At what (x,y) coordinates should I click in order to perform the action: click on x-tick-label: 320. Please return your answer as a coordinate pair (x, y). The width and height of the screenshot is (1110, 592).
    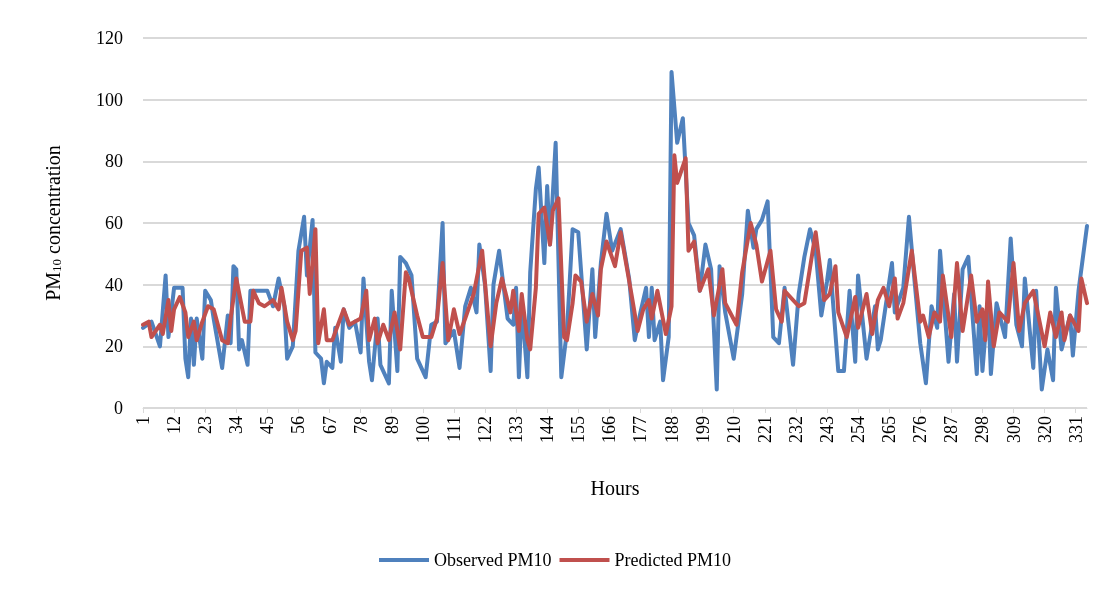
    Looking at the image, I should click on (1044, 429).